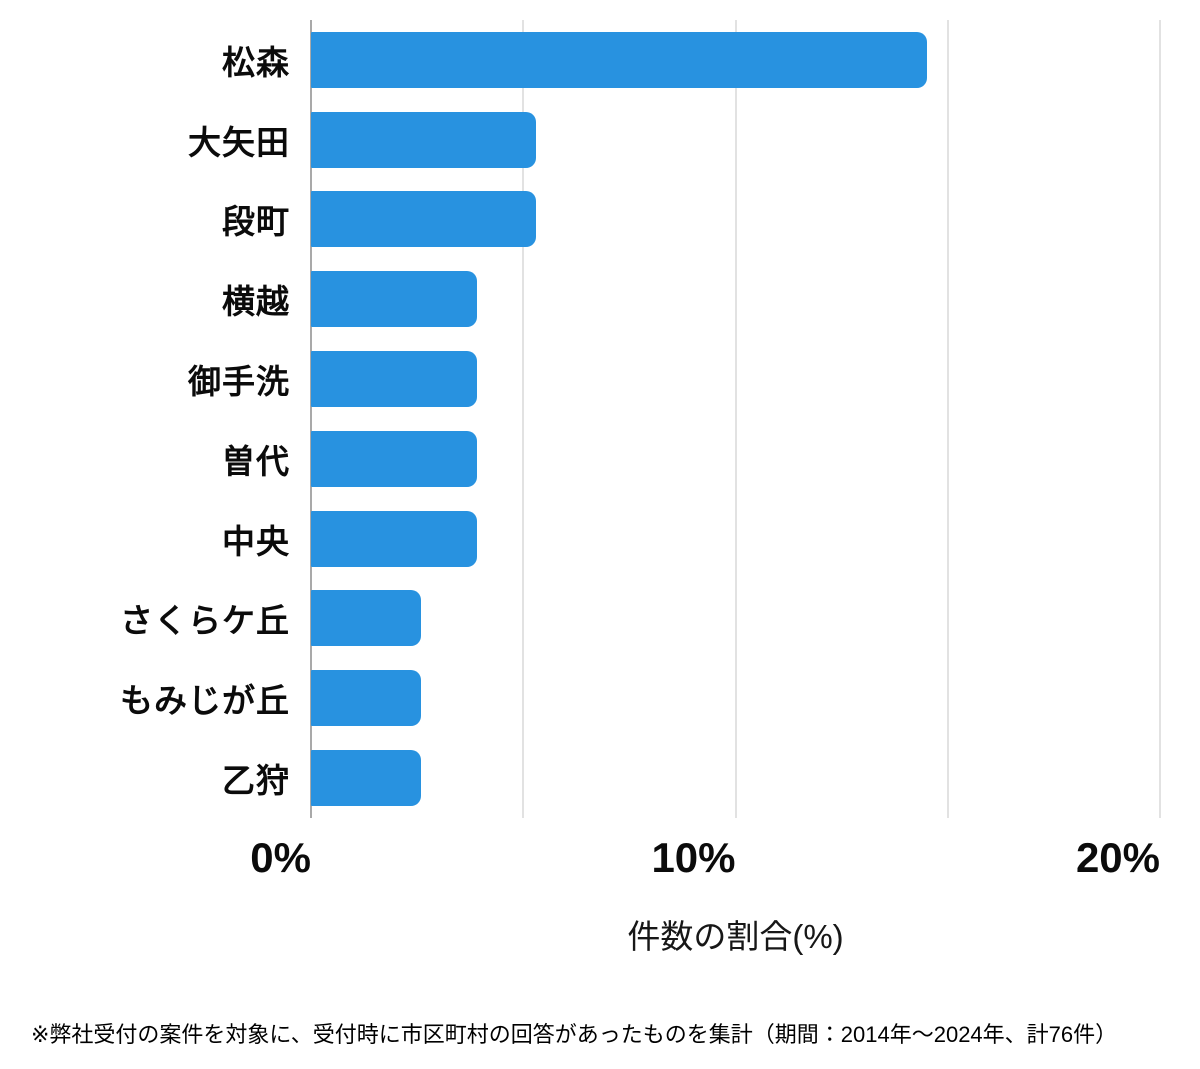 The width and height of the screenshot is (1200, 1069). Describe the element at coordinates (256, 302) in the screenshot. I see `category-label: 横越` at that location.